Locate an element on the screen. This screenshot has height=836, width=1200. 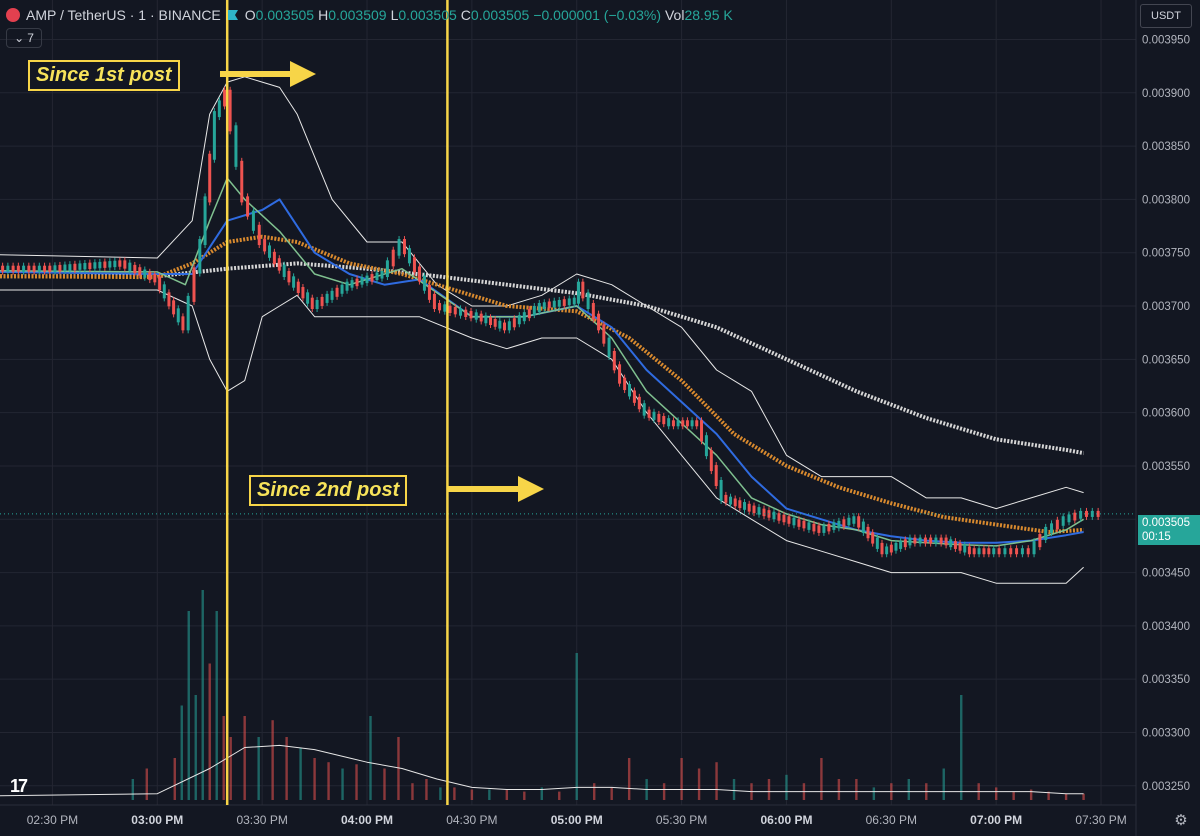
flag-icon is located at coordinates (233, 15).